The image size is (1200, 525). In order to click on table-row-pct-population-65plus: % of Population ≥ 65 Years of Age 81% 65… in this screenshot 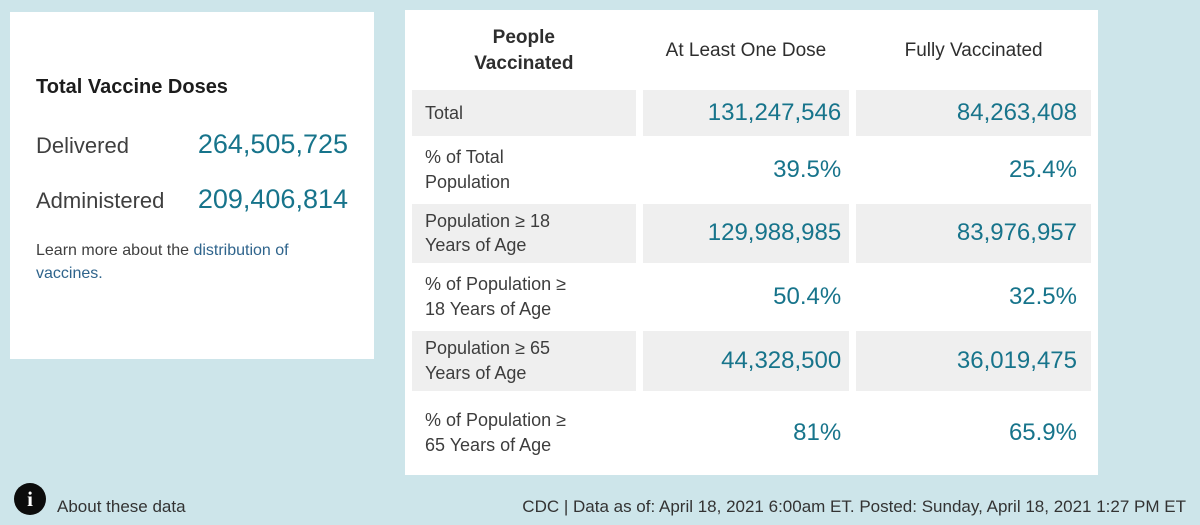, I will do `click(751, 433)`.